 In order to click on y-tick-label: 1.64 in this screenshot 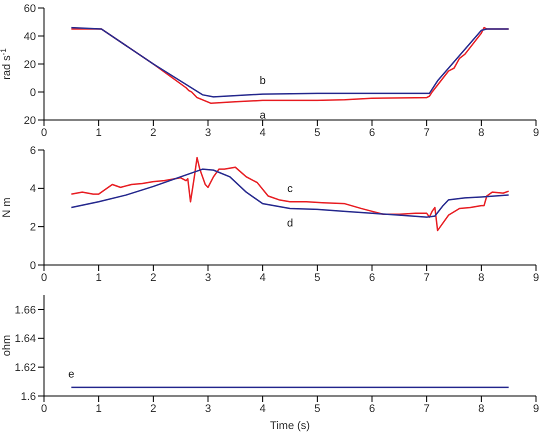, I will do `click(25, 339)`.